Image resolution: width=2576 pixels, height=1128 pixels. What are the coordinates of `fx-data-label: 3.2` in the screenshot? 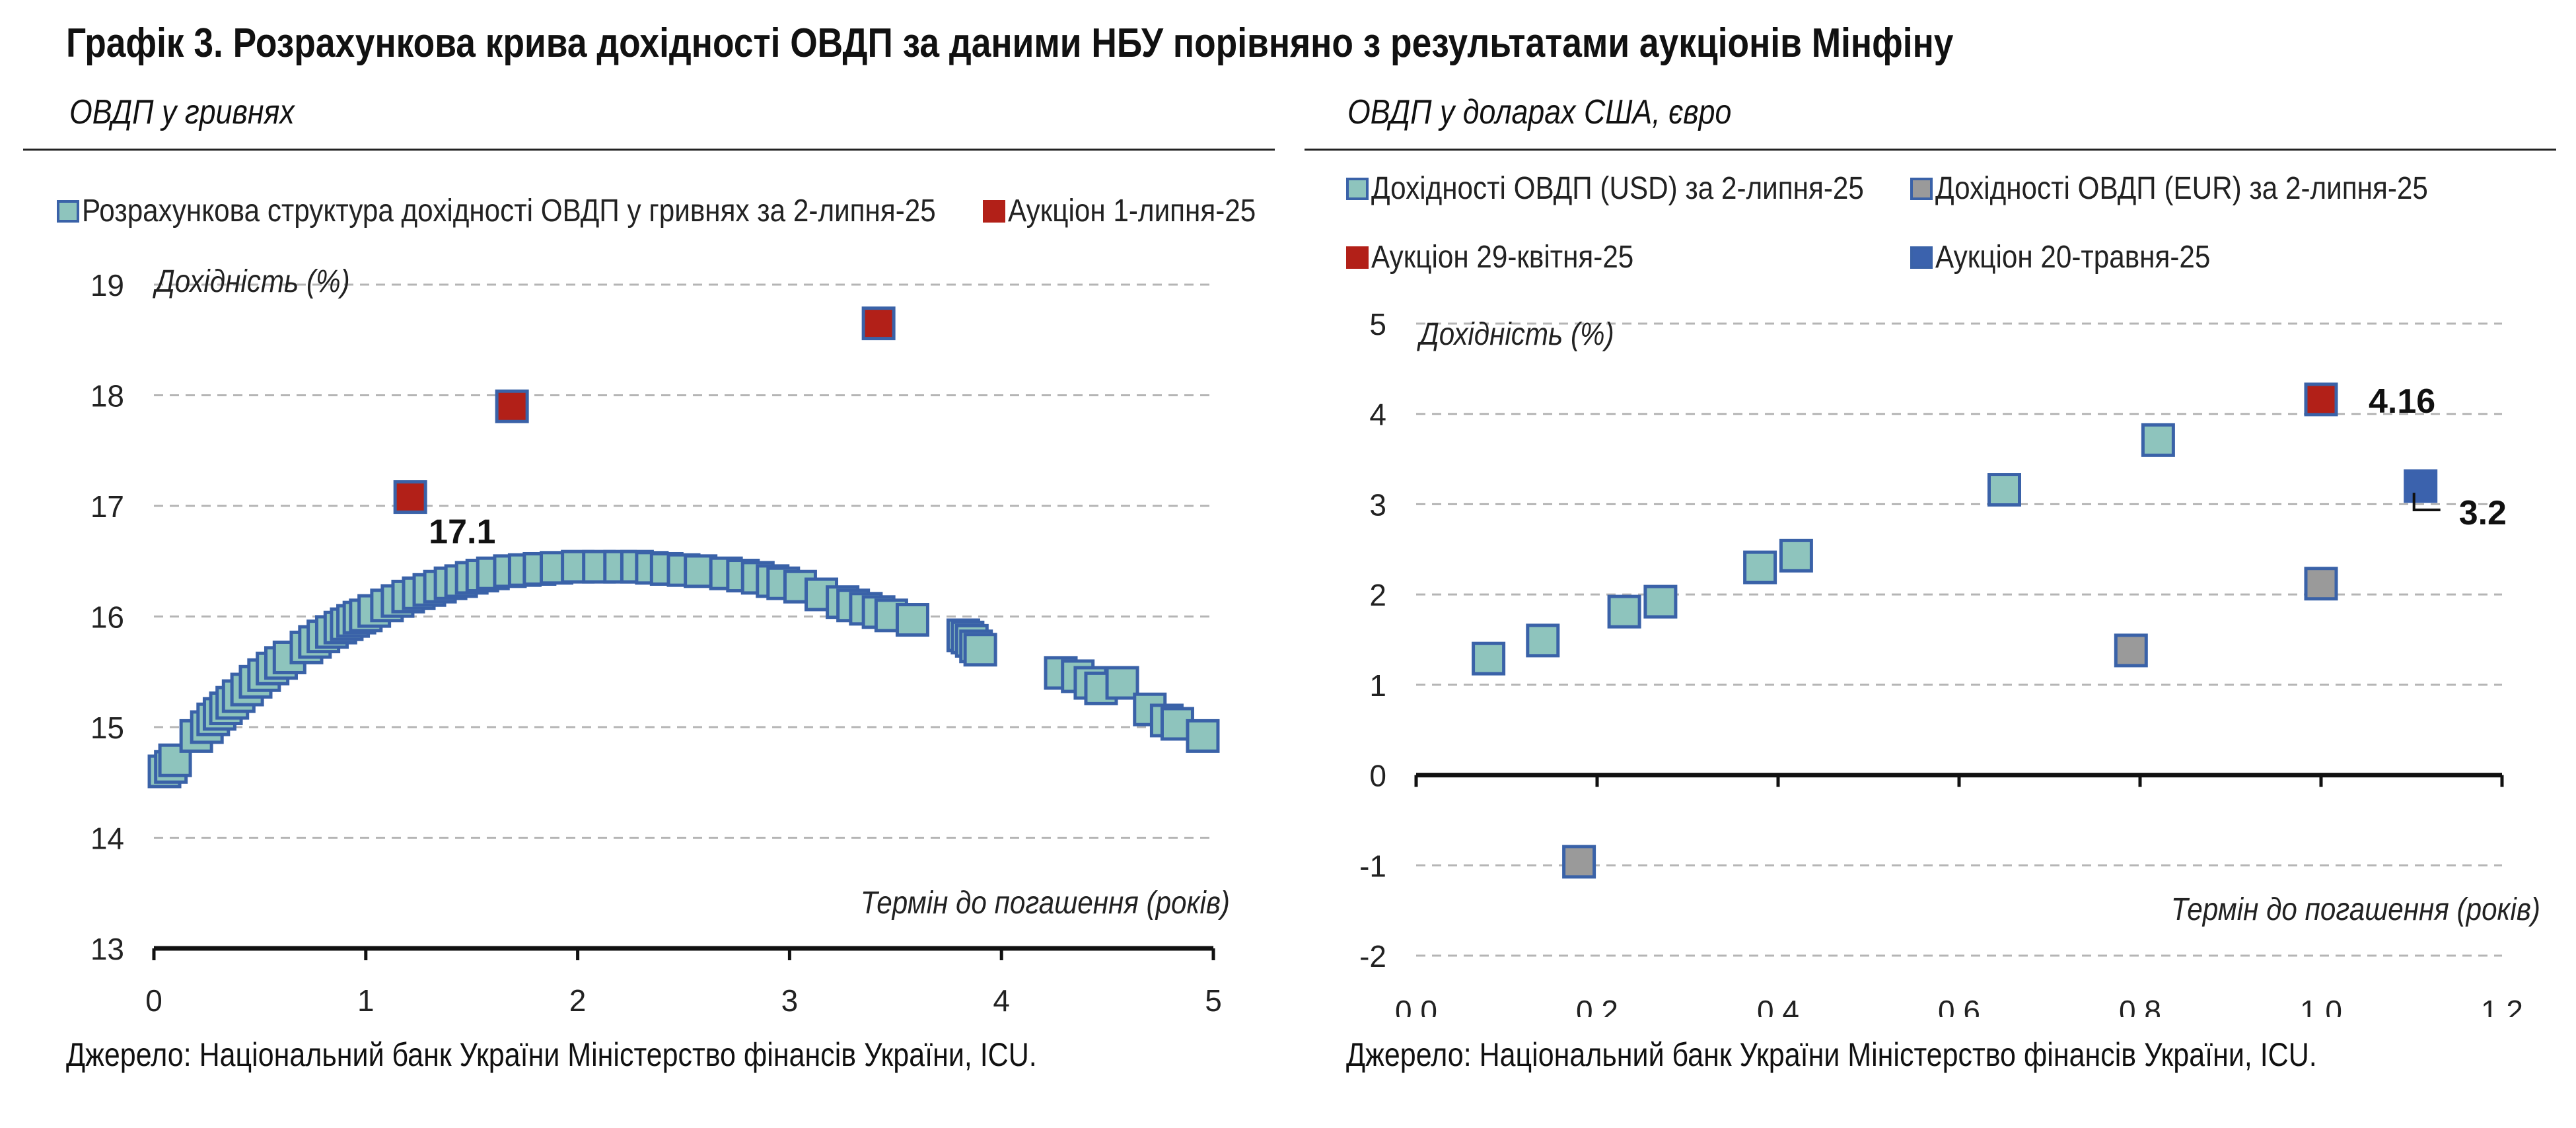 It's located at (2483, 513).